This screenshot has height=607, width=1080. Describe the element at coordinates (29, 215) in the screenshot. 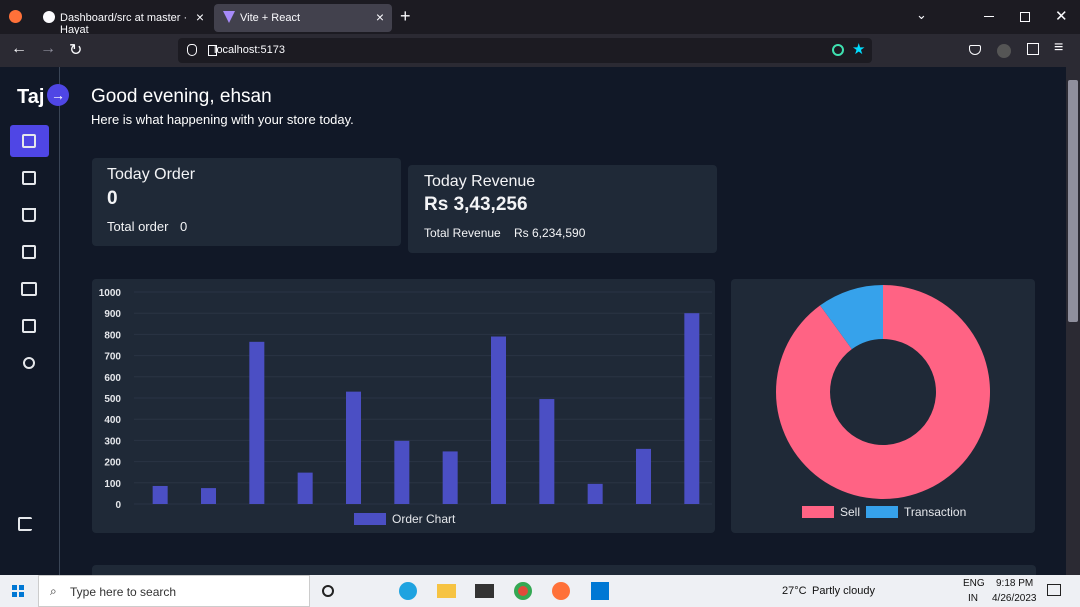

I see `nav-cart` at that location.